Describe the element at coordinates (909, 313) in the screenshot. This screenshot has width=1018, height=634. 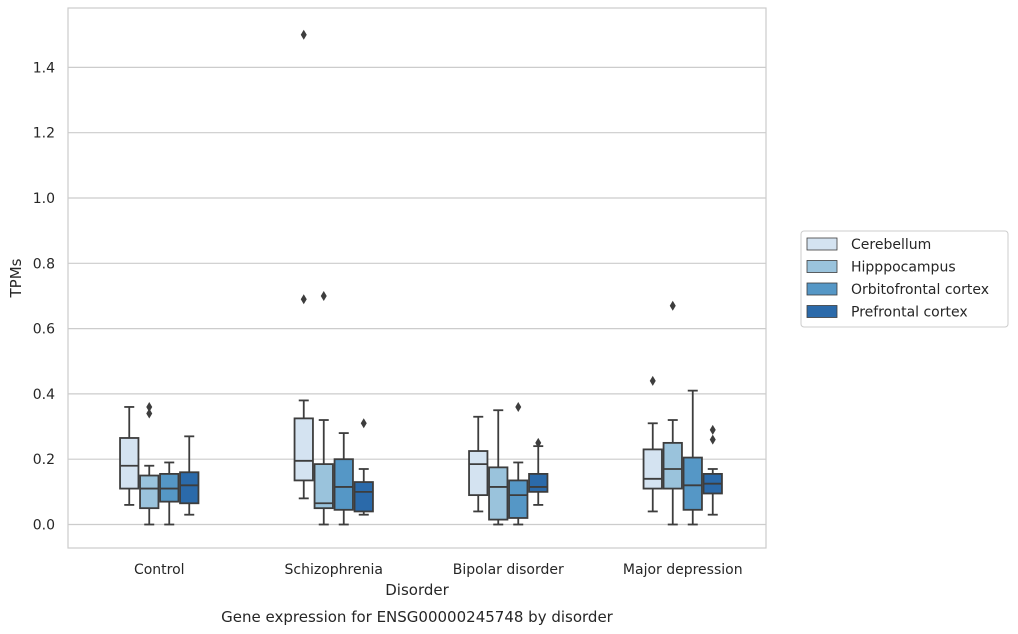
I see `legend-label: Prefrontal cortex` at that location.